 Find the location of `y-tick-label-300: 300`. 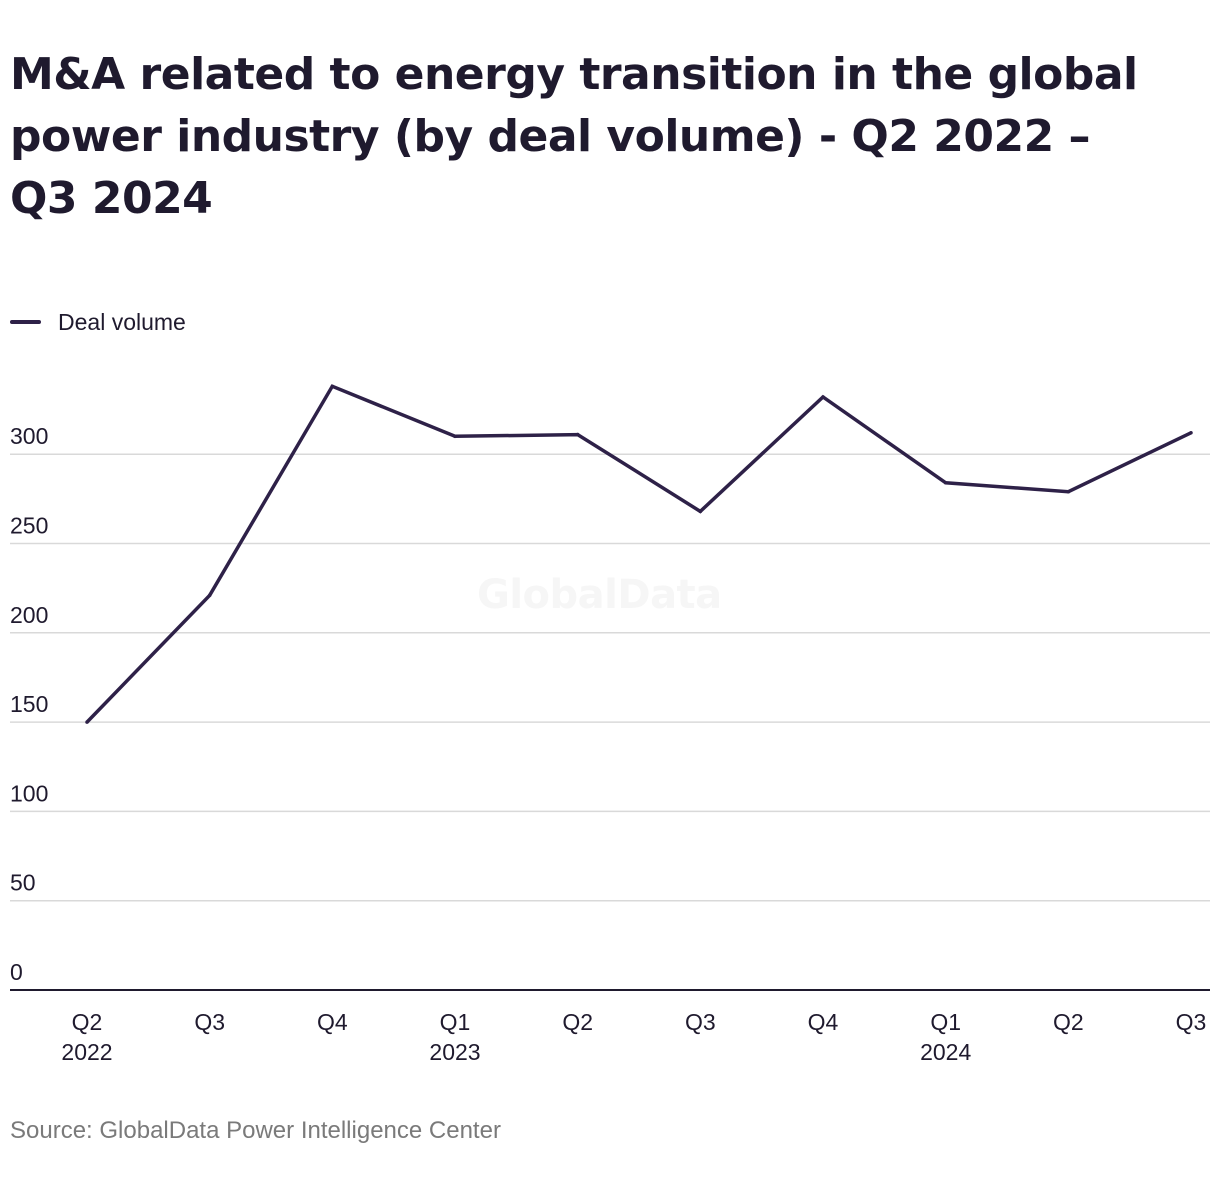

y-tick-label-300: 300 is located at coordinates (29, 436).